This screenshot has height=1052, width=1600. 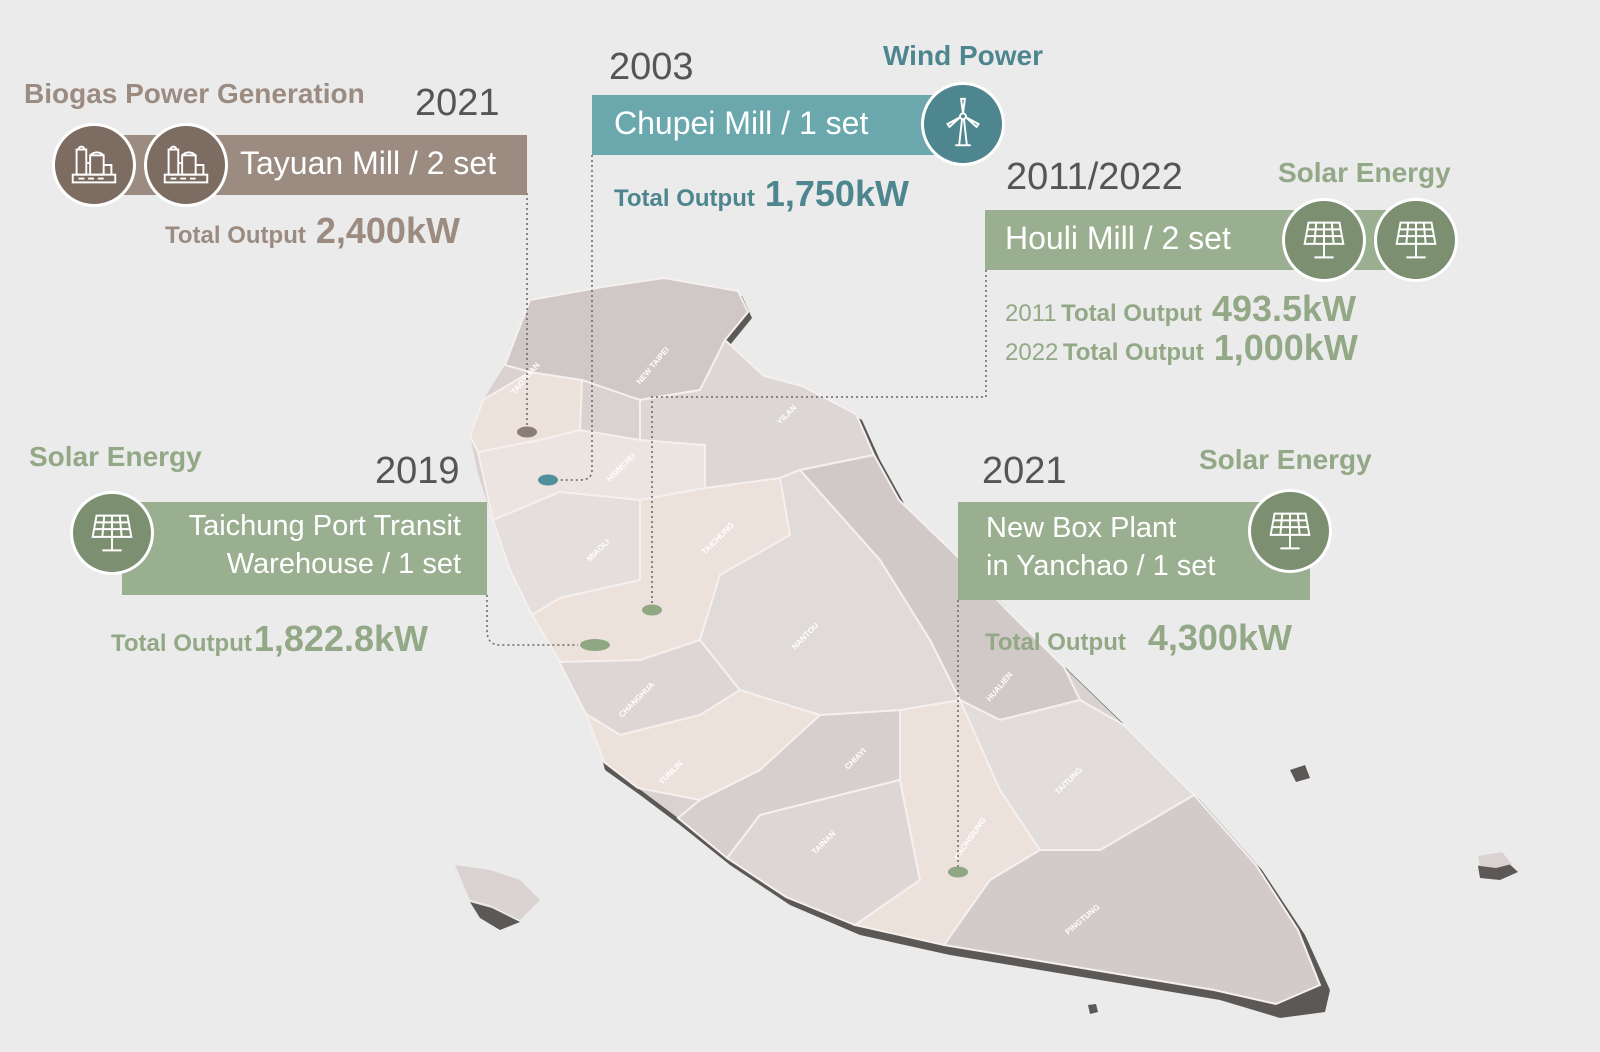 What do you see at coordinates (1081, 528) in the screenshot?
I see `site-label-yanchao-line1: New Box Plant` at bounding box center [1081, 528].